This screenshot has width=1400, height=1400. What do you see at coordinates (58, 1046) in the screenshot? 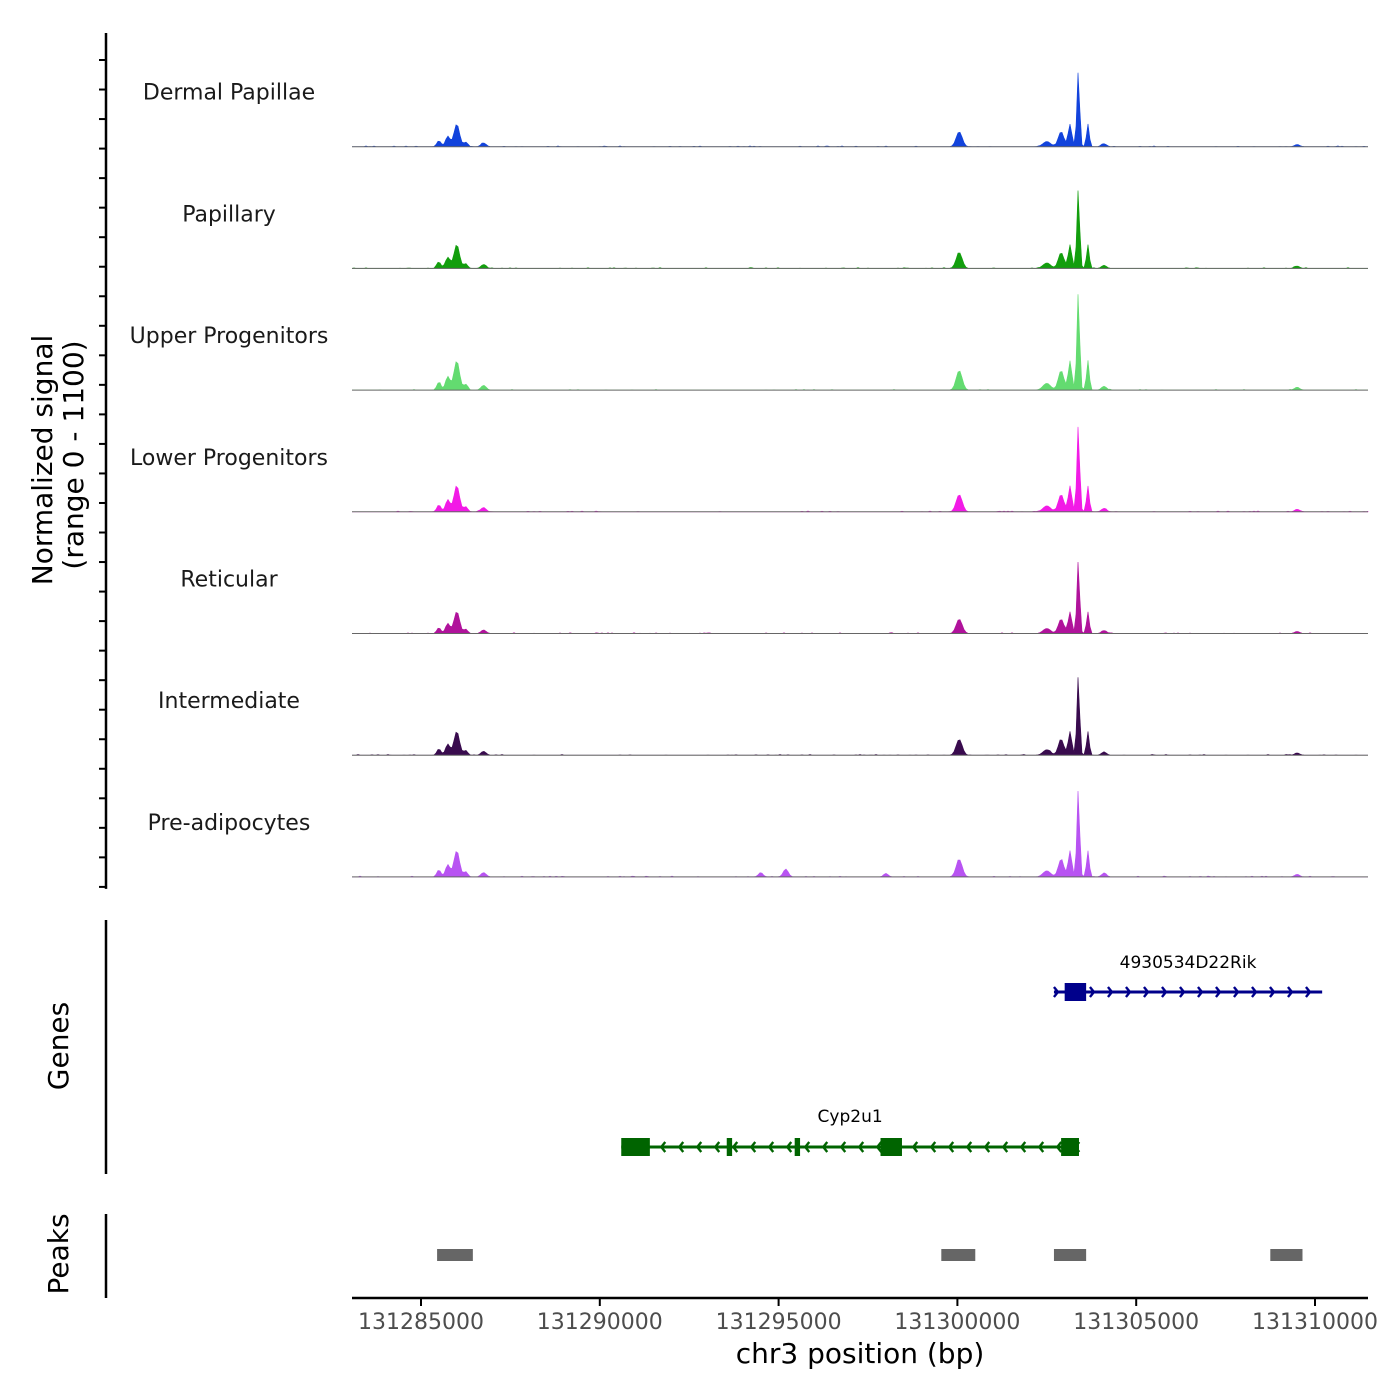
I see `genes-axis-title: Genes` at bounding box center [58, 1046].